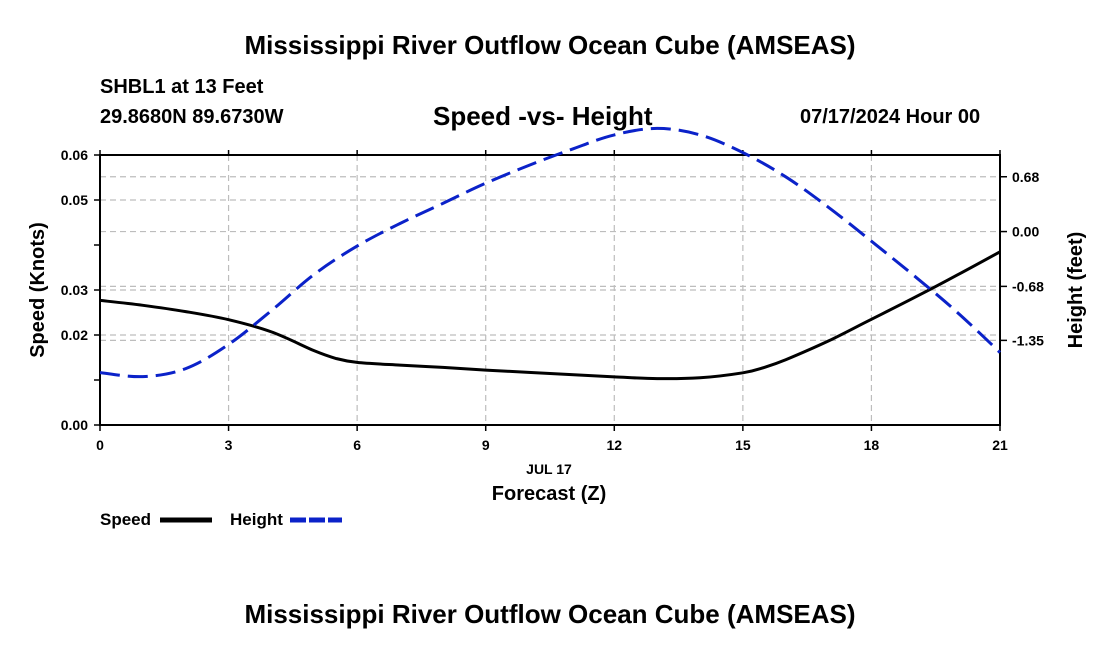  I want to click on y-axis-left-title: Speed (Knots), so click(38, 290).